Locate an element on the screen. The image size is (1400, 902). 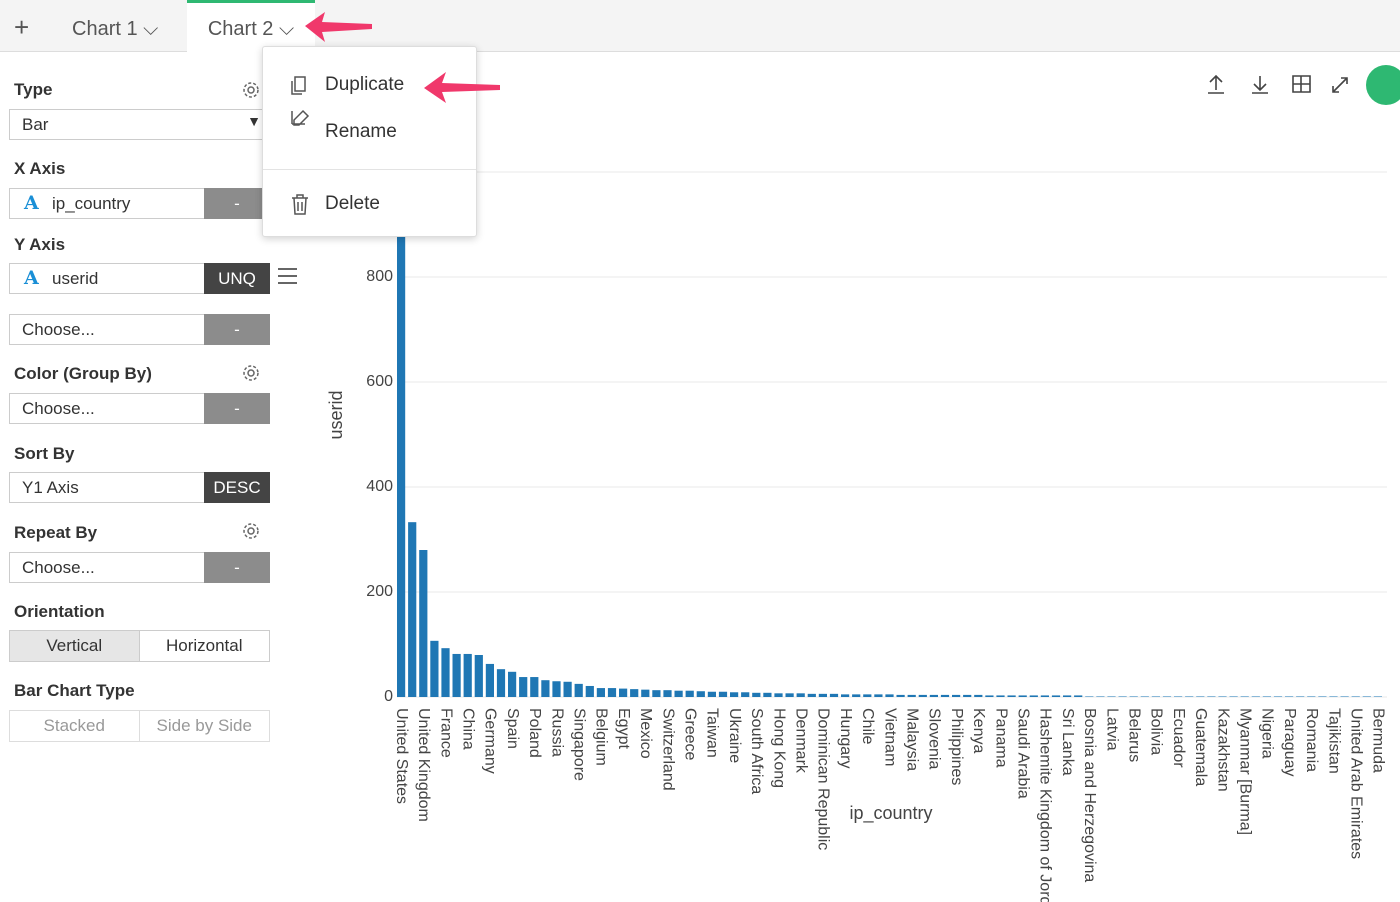
delete-icon is located at coordinates (300, 204).